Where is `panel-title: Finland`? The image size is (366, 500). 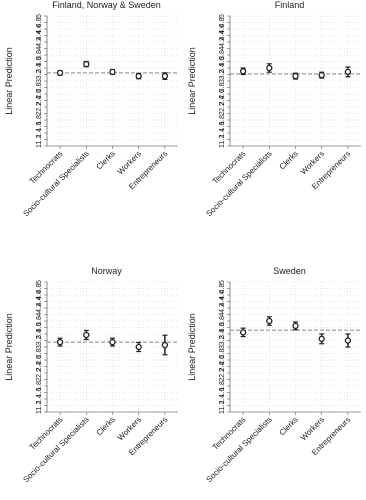 panel-title: Finland is located at coordinates (290, 5).